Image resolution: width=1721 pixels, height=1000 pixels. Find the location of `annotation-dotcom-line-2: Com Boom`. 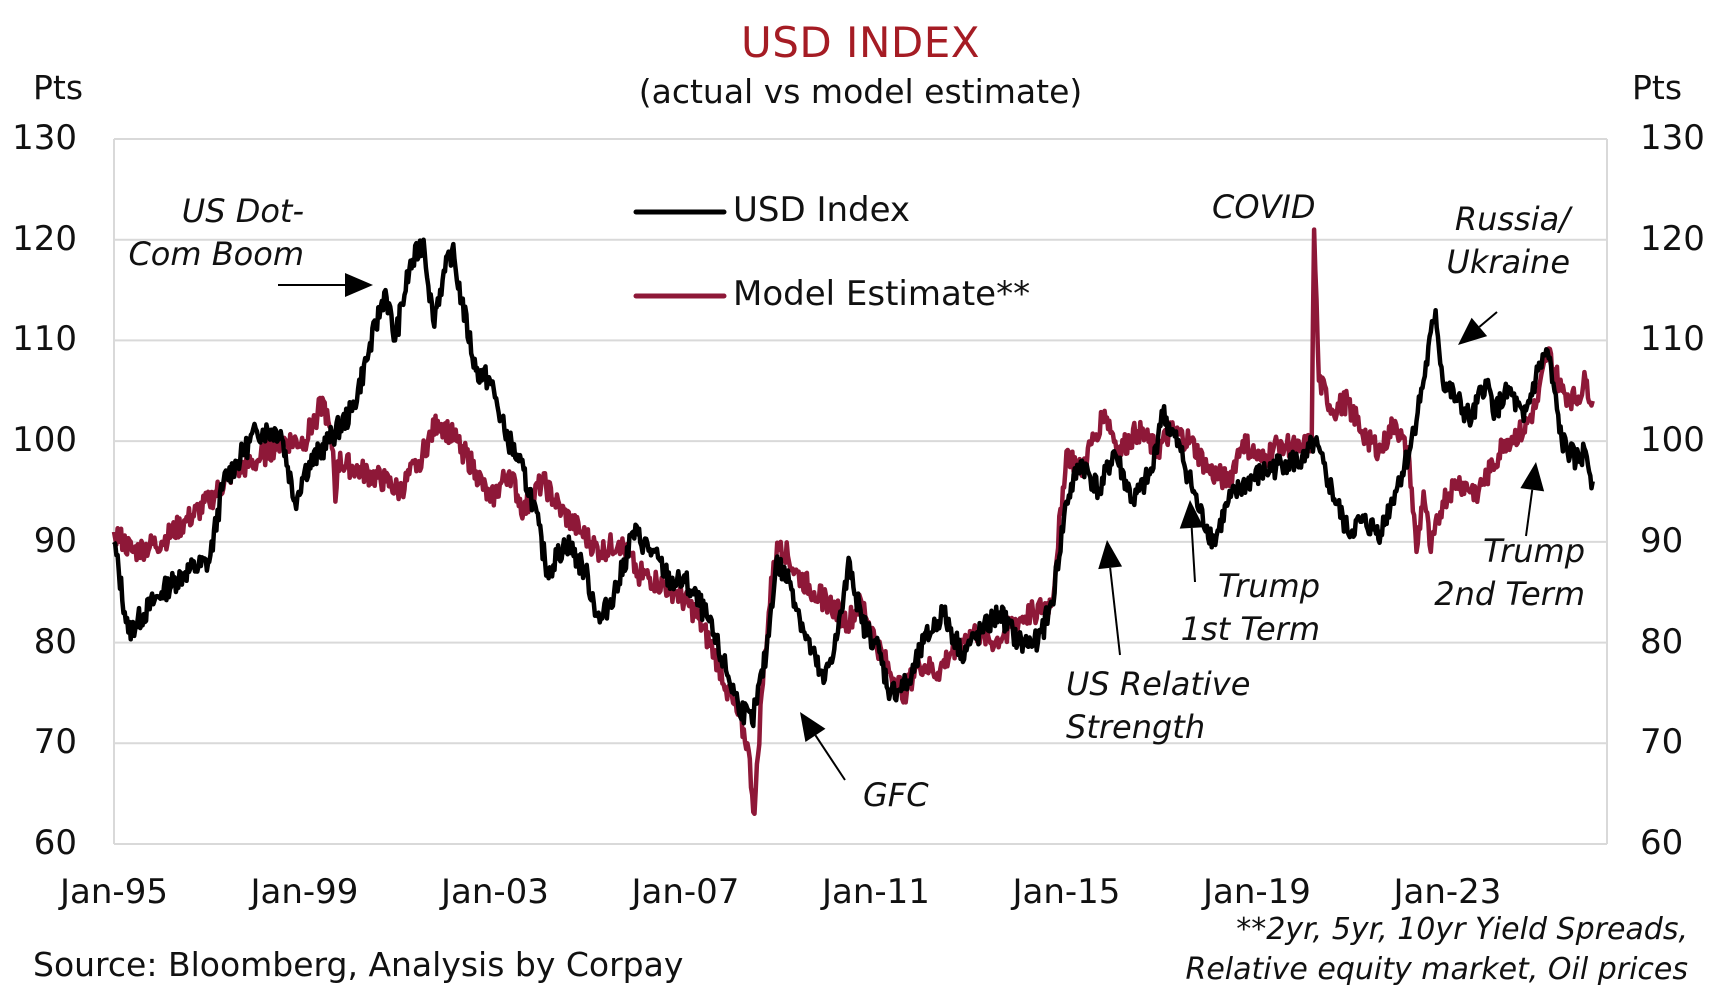

annotation-dotcom-line-2: Com Boom is located at coordinates (216, 254).